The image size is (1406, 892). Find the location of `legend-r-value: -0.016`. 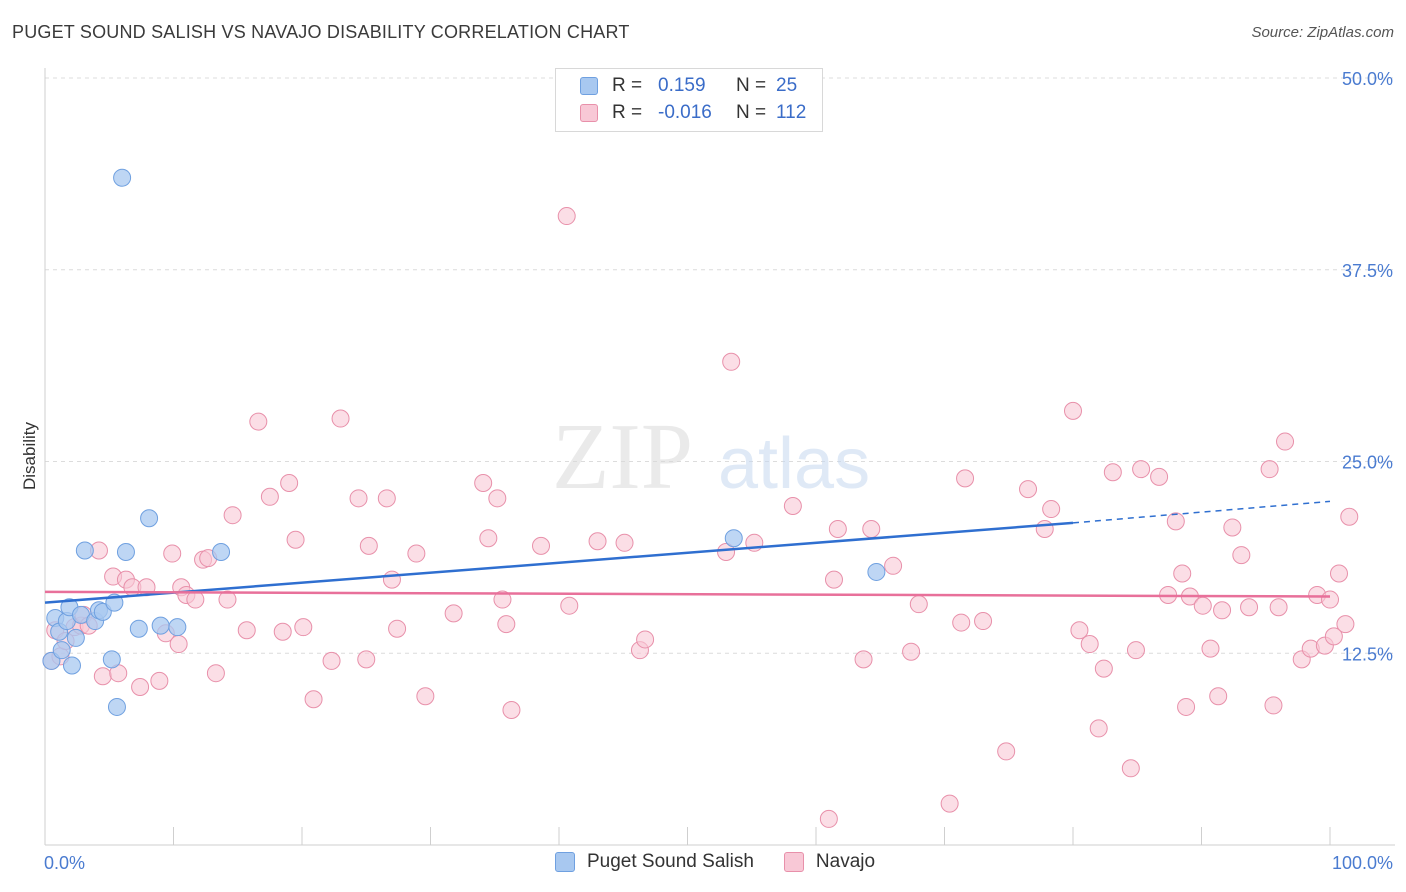

legend-r-value: -0.016 is located at coordinates (685, 112).